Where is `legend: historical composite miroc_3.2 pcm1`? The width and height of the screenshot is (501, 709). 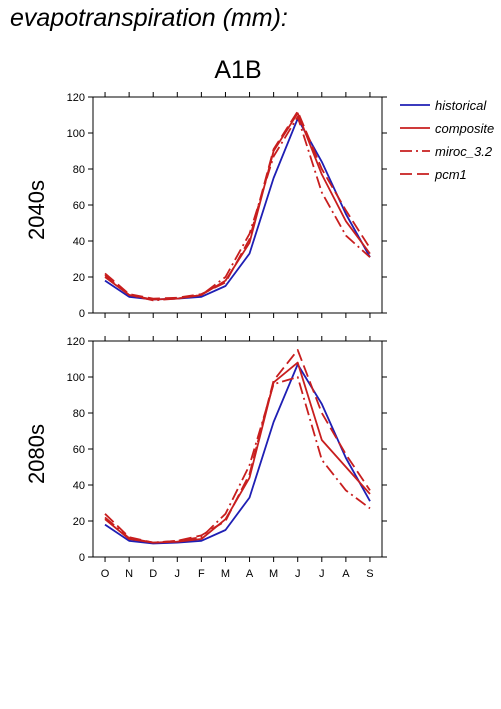 legend: historical composite miroc_3.2 pcm1 is located at coordinates (447, 140).